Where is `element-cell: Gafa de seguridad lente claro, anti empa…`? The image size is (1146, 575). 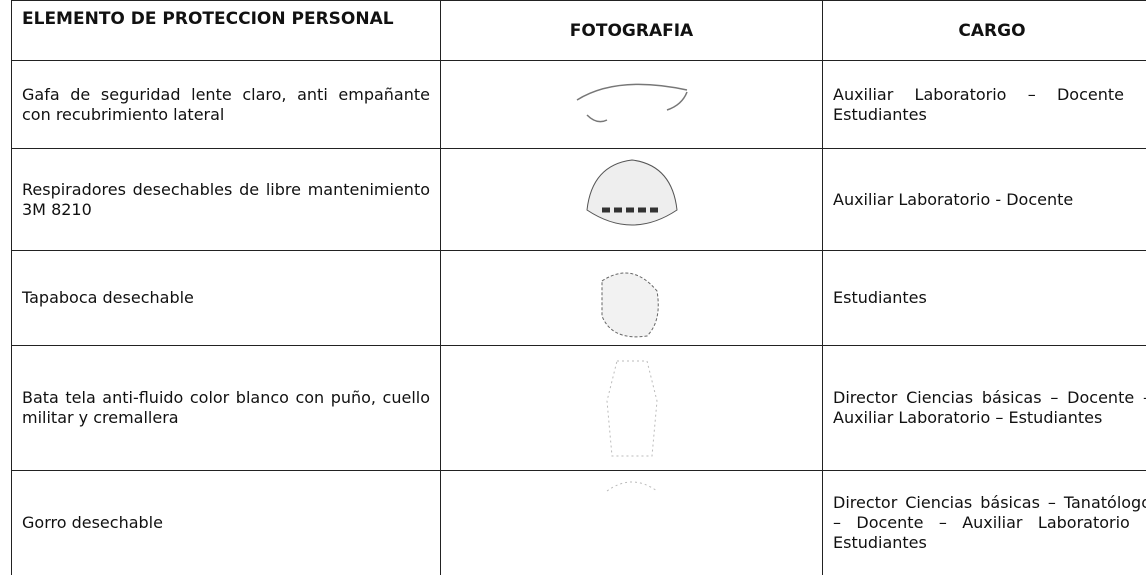 element-cell: Gafa de seguridad lente claro, anti empa… is located at coordinates (226, 104).